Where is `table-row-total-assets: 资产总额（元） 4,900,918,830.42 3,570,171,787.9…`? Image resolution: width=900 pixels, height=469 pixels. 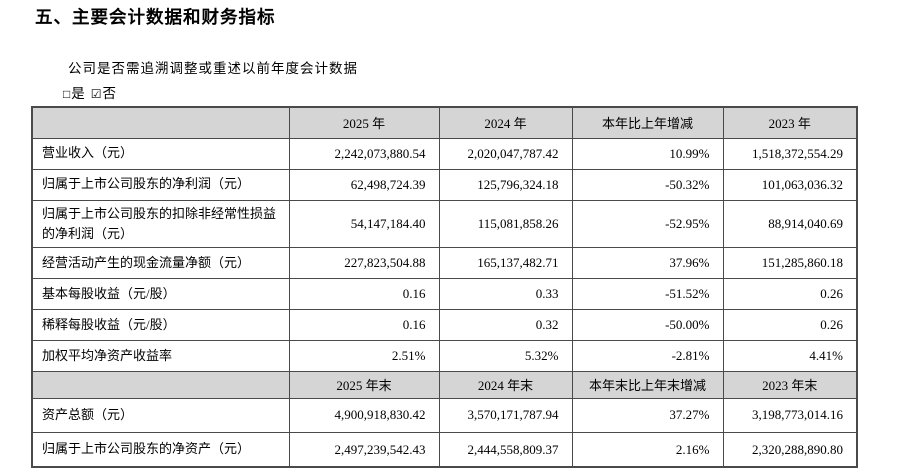
table-row-total-assets: 资产总额（元） 4,900,918,830.42 3,570,171,787.9… is located at coordinates (444, 415).